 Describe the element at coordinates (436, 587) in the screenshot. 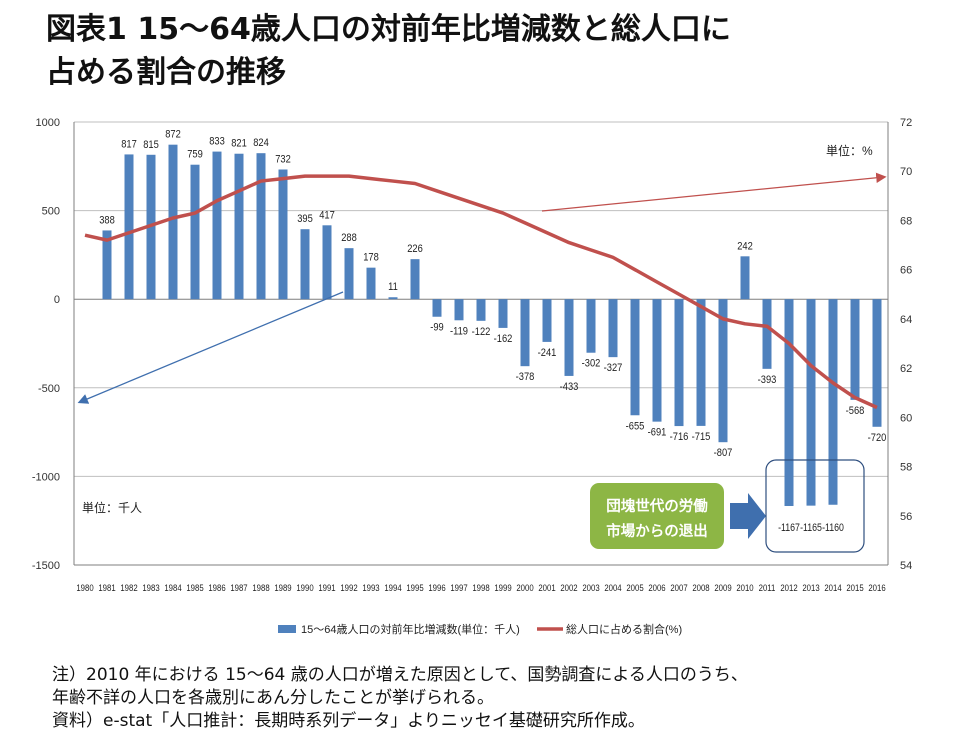

I see `x-tick-label: 1996` at that location.